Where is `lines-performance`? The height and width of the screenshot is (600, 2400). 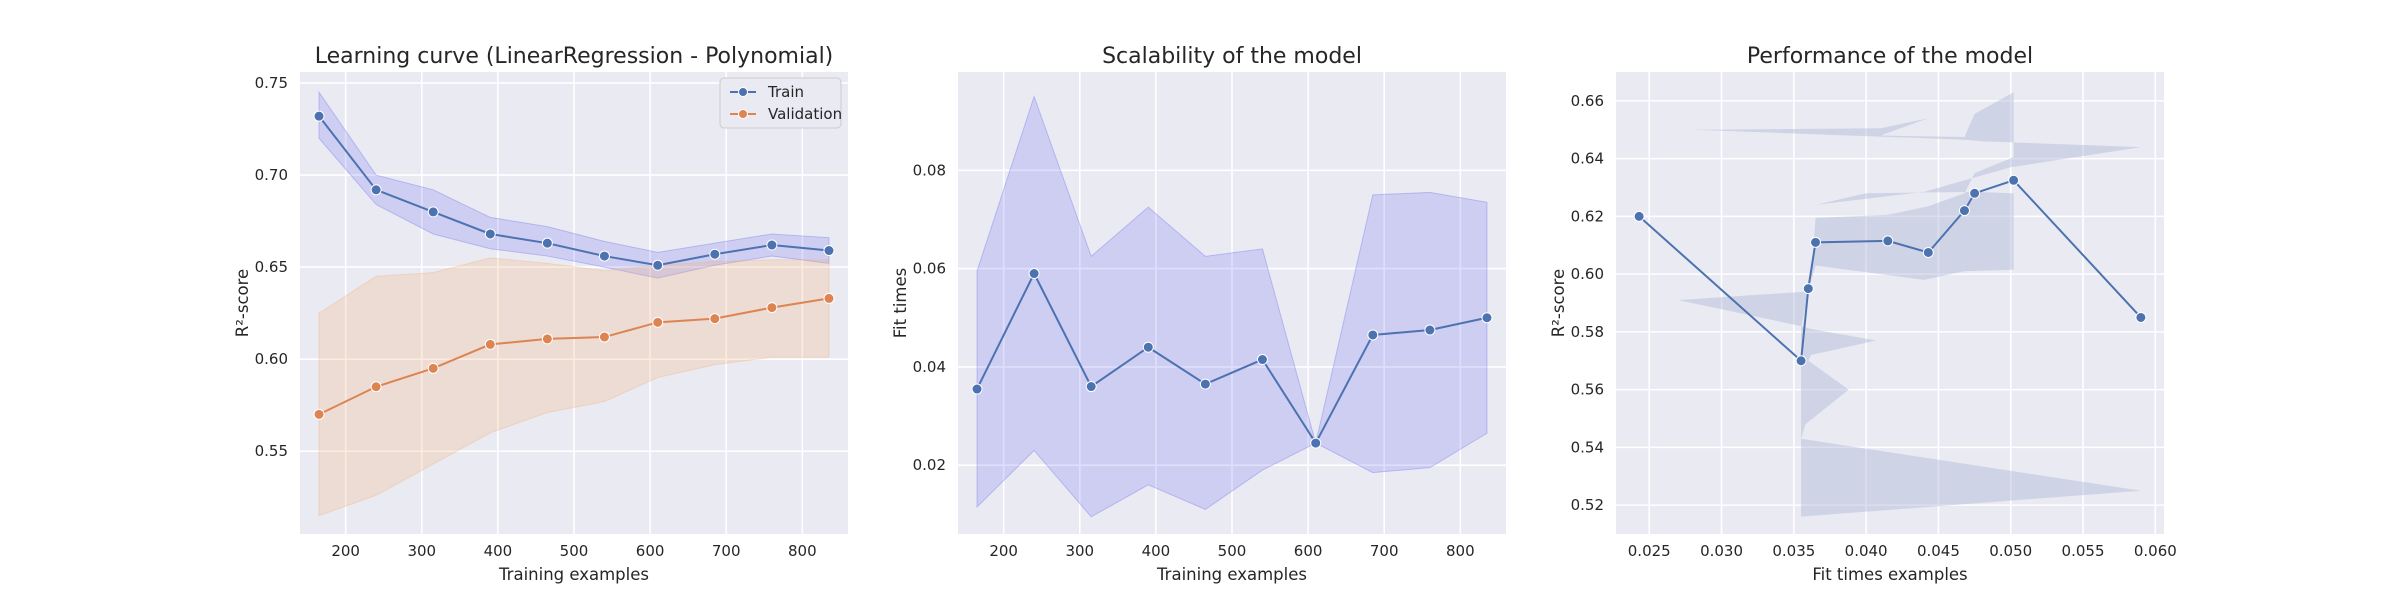 lines-performance is located at coordinates (1890, 271).